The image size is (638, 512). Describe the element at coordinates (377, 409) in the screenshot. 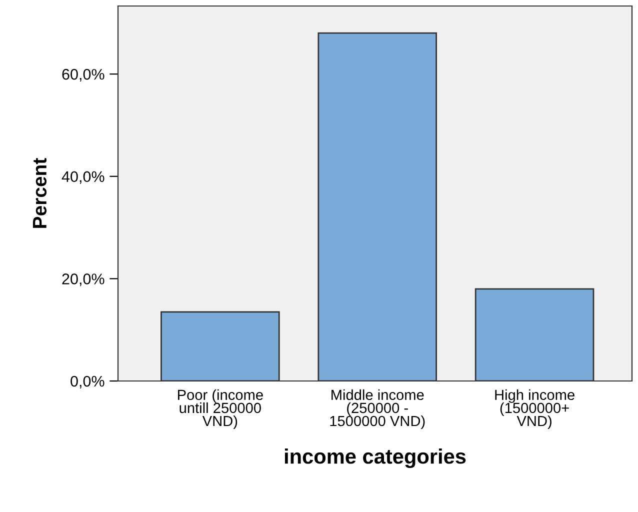

I see `x-tick-label: Middle income (250000 - 1500000 VND)` at that location.